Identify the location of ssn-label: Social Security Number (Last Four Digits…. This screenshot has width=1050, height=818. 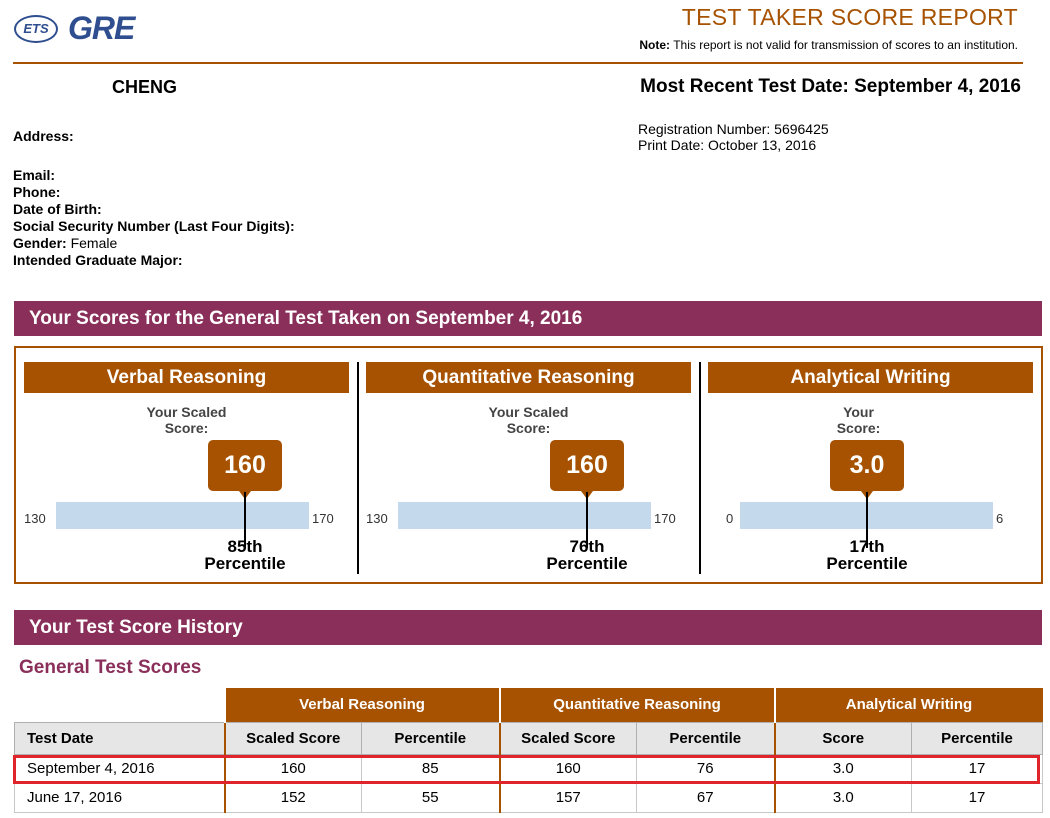
(154, 226).